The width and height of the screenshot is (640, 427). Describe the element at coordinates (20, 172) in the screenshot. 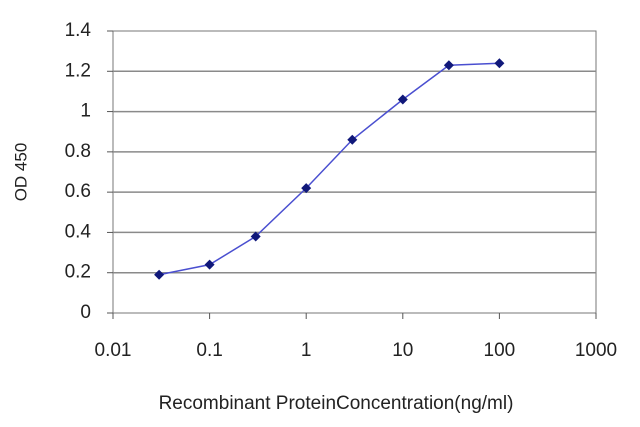

I see `y-axis-label: OD 450` at that location.